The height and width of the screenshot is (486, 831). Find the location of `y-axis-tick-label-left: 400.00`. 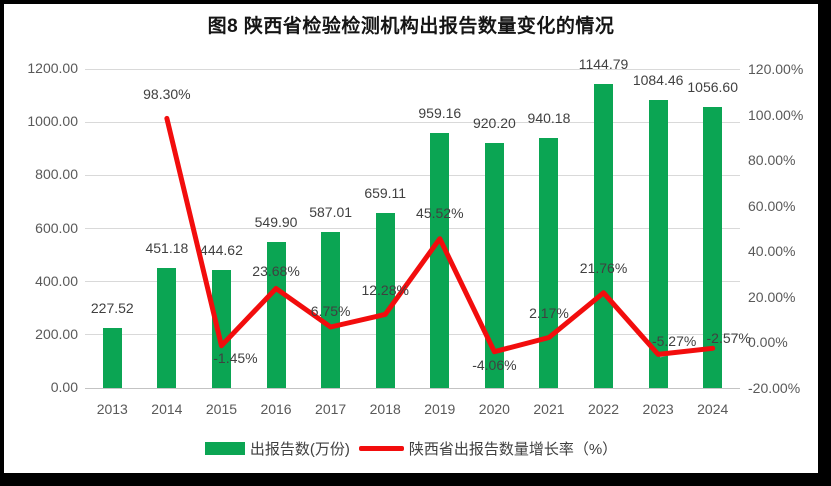

y-axis-tick-label-left: 400.00 is located at coordinates (56, 280).